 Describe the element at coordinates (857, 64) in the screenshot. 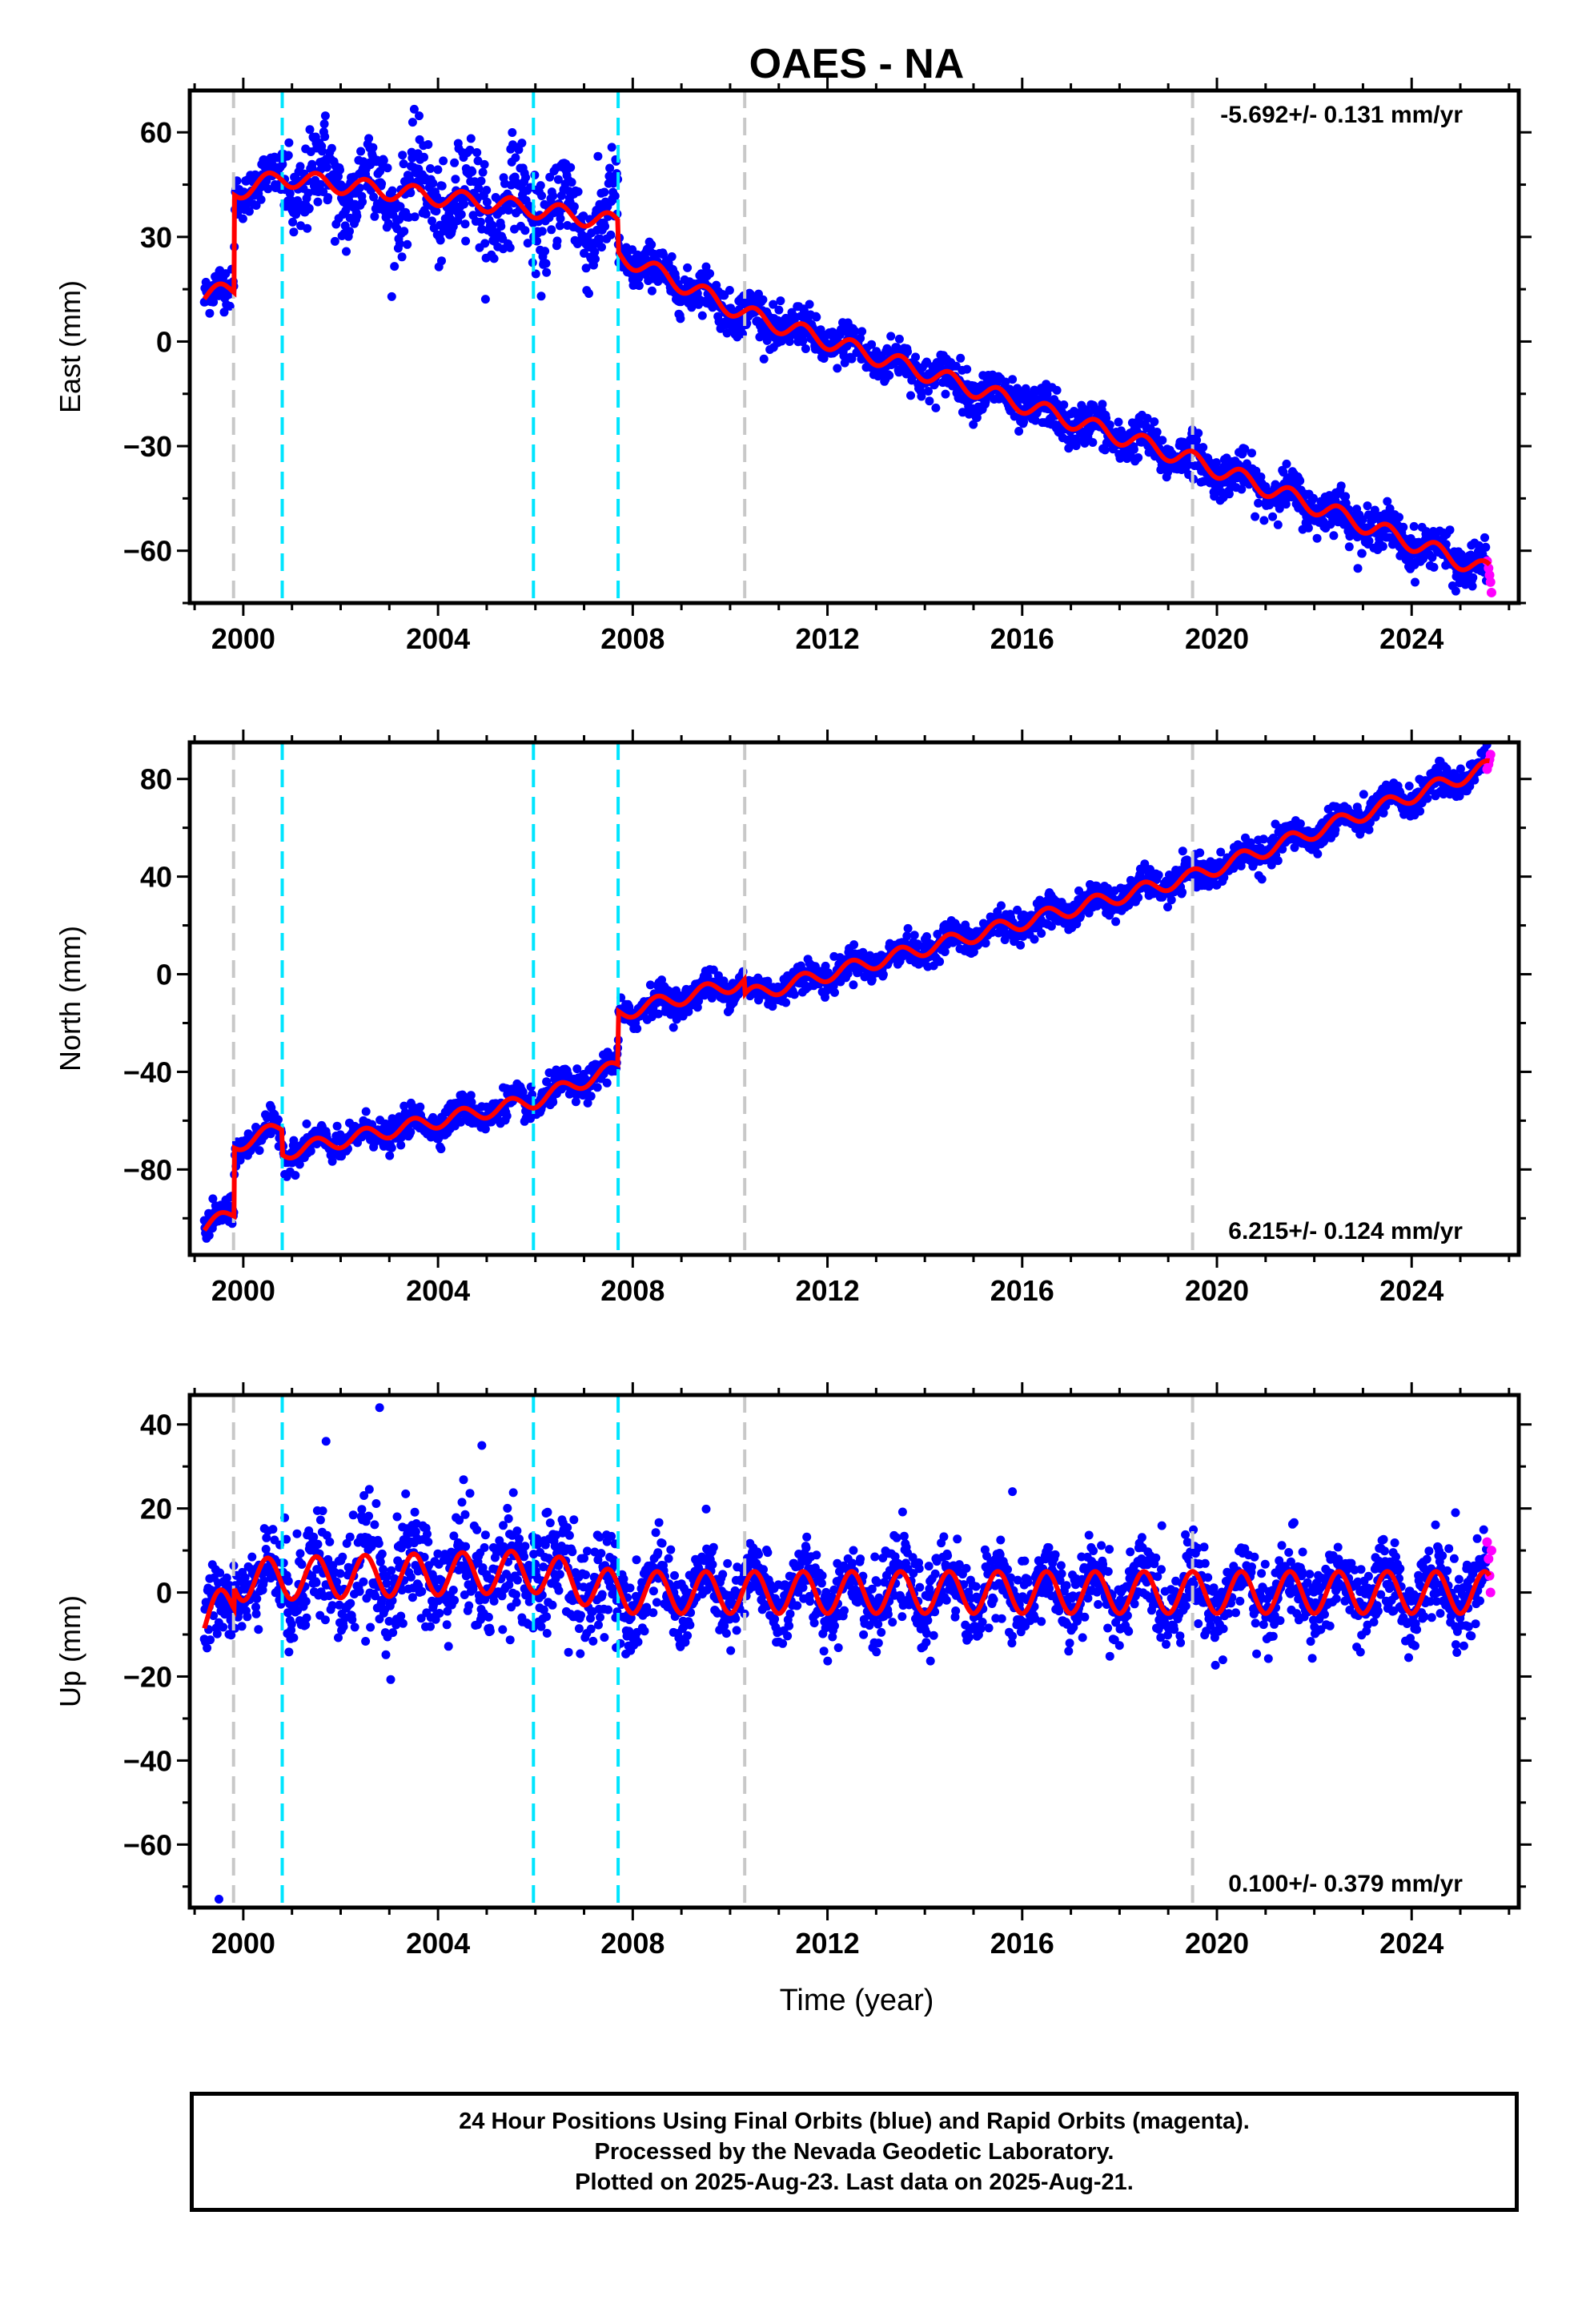

I see `chart-title: OAES - NA` at that location.